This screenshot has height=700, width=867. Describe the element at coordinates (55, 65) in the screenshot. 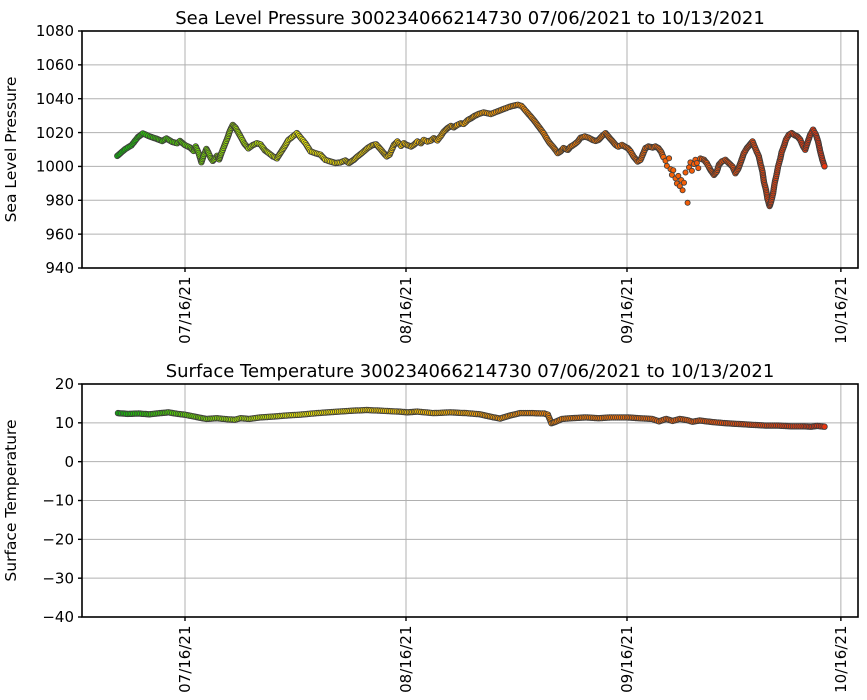

I see `y-tick-label: 1060` at that location.